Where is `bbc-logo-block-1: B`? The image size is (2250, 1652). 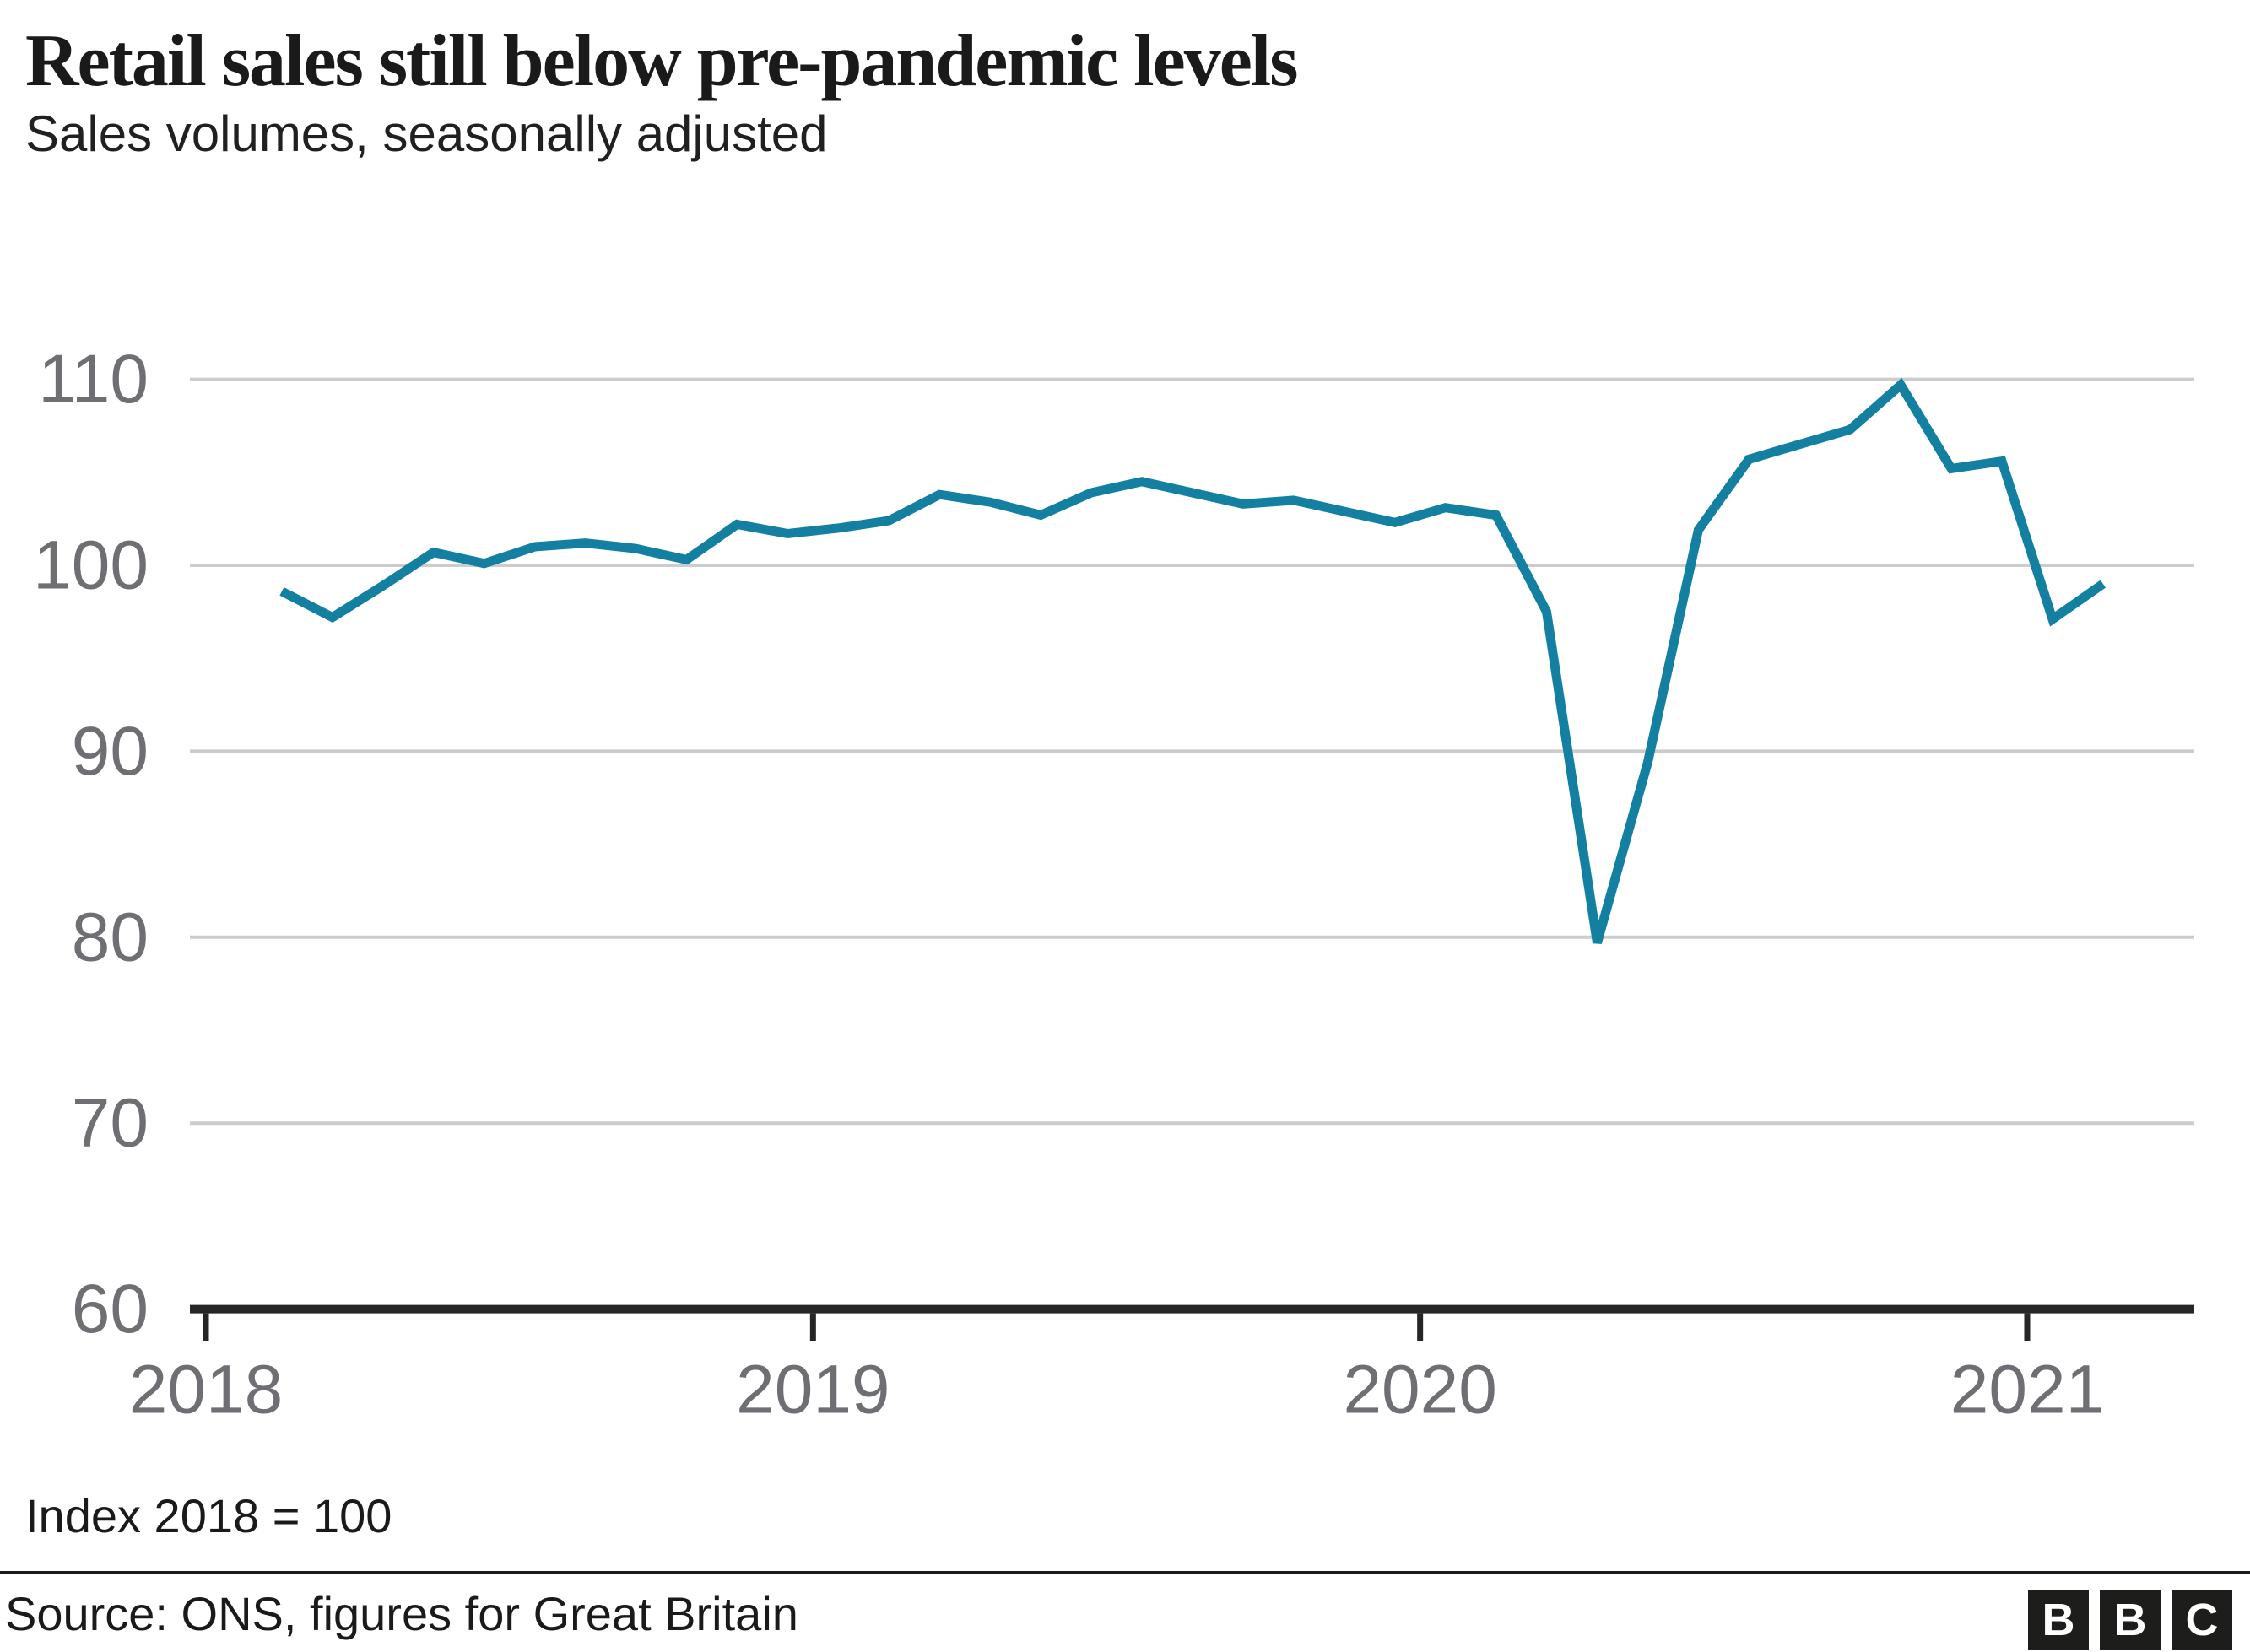
bbc-logo-block-1: B is located at coordinates (2058, 1620).